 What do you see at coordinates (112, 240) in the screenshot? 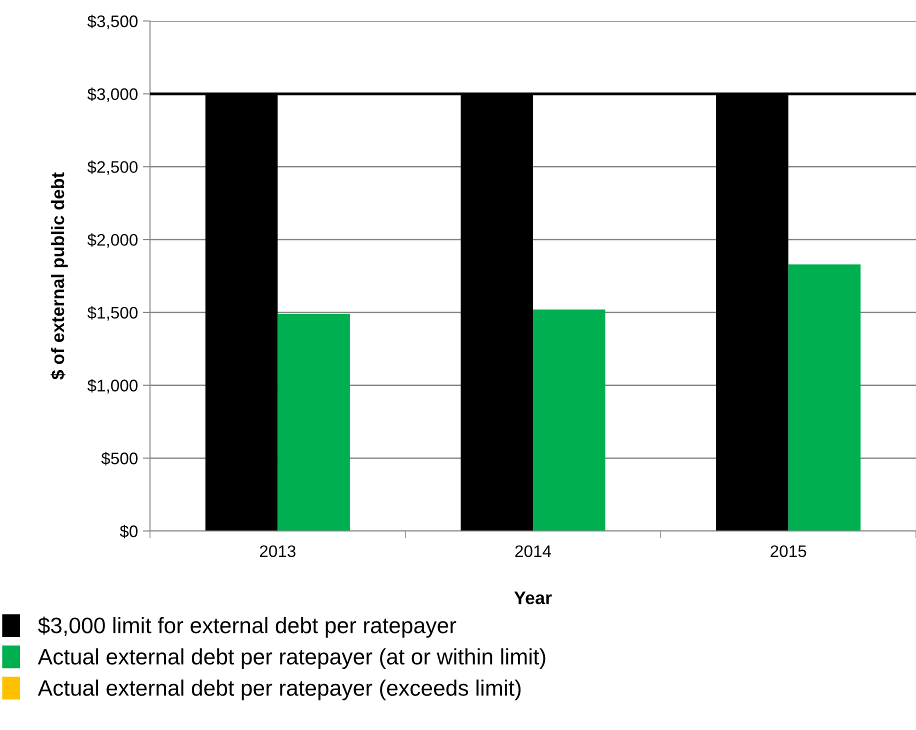
I see `y-tick-label: $2,000` at bounding box center [112, 240].